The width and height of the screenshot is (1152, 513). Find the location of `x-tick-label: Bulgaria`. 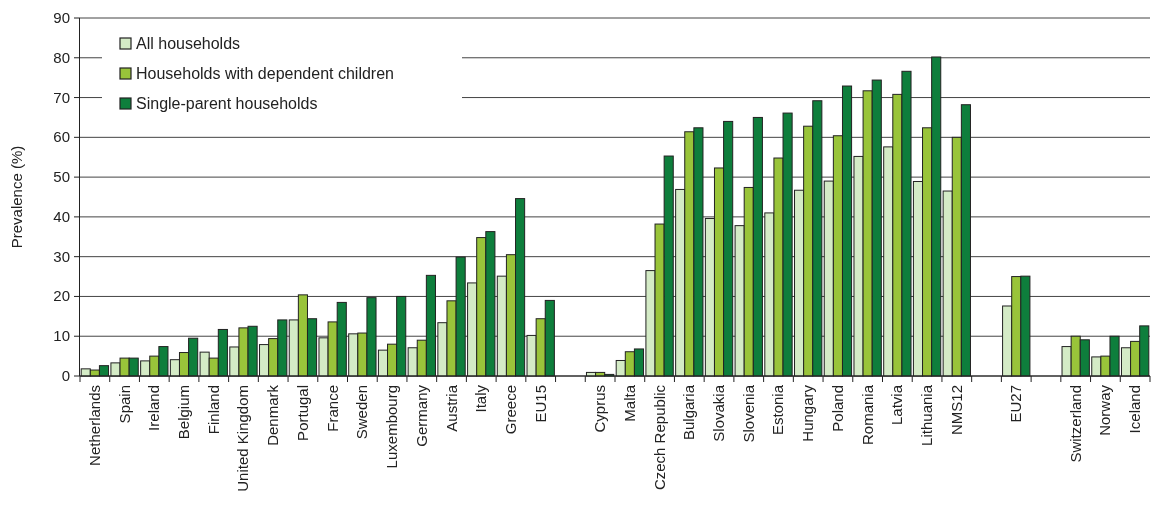

x-tick-label: Bulgaria is located at coordinates (689, 412).